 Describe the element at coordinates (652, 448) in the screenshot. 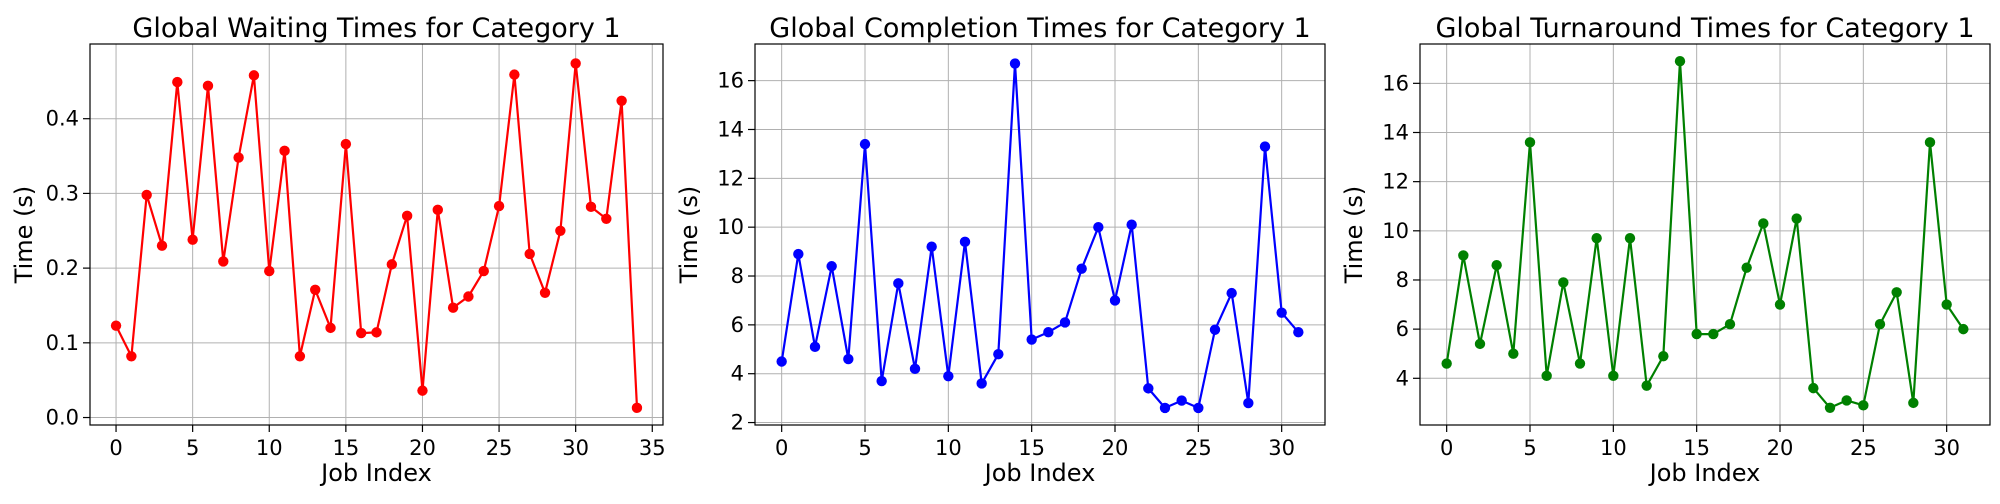

I see `x-tick-label: 35` at that location.